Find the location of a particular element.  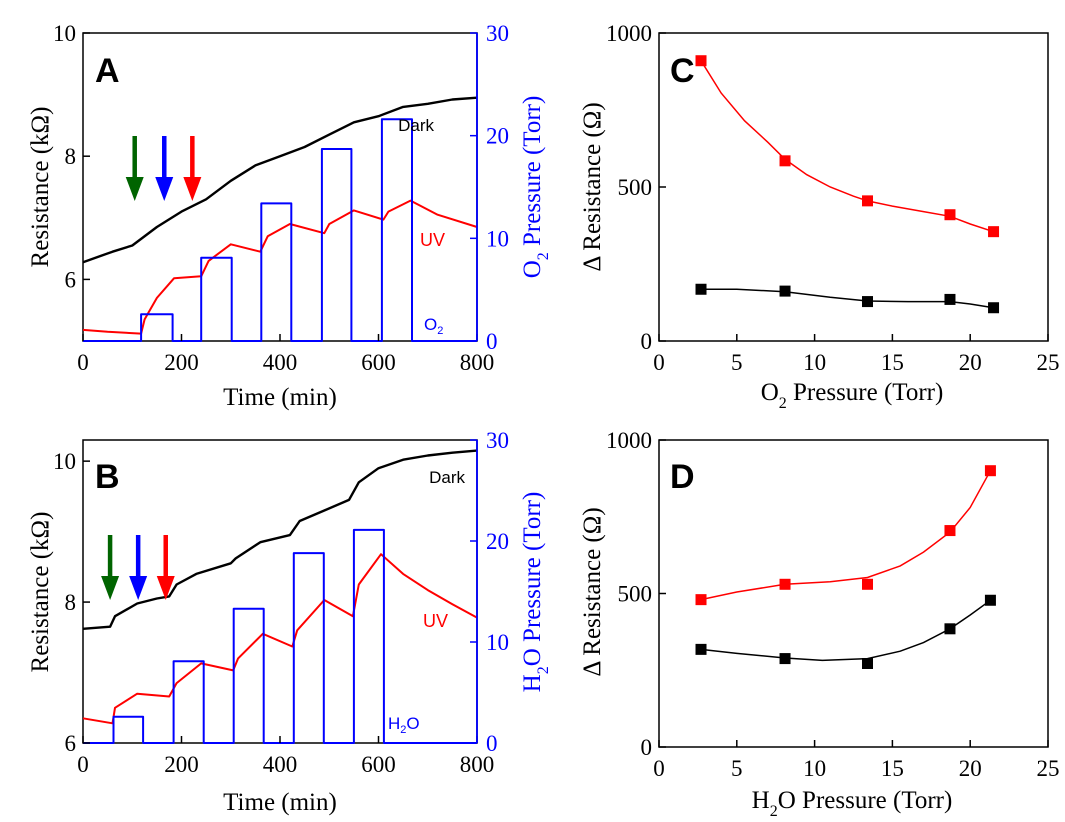

panel-b-label: B is located at coordinates (107, 477).